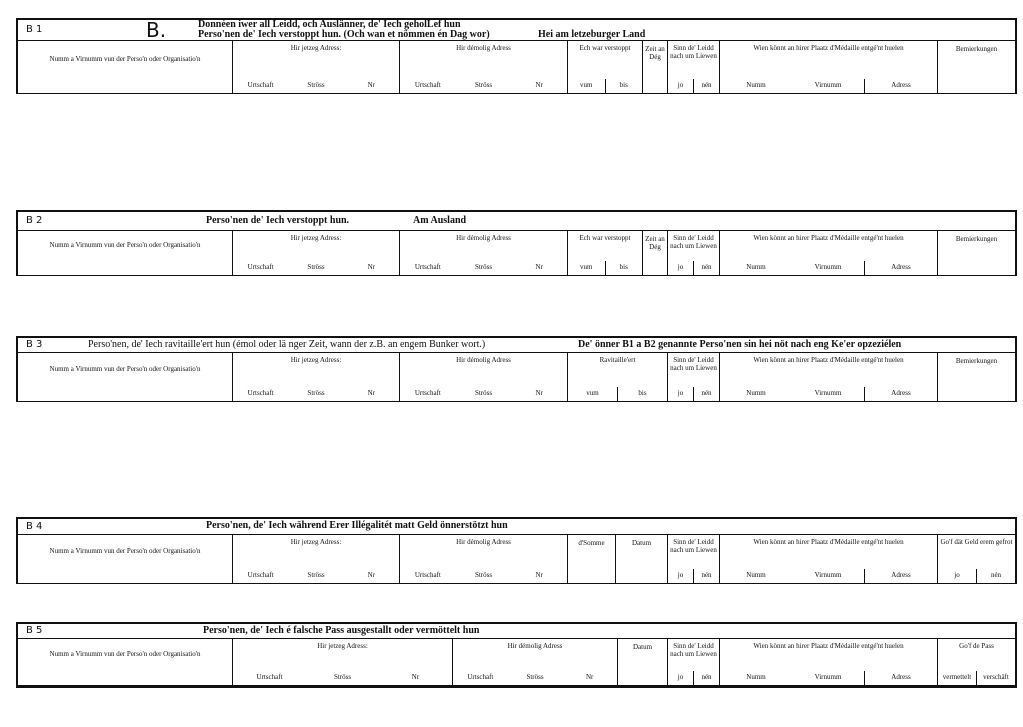  I want to click on column-label: Hir jetzeg Adress:, so click(316, 360).